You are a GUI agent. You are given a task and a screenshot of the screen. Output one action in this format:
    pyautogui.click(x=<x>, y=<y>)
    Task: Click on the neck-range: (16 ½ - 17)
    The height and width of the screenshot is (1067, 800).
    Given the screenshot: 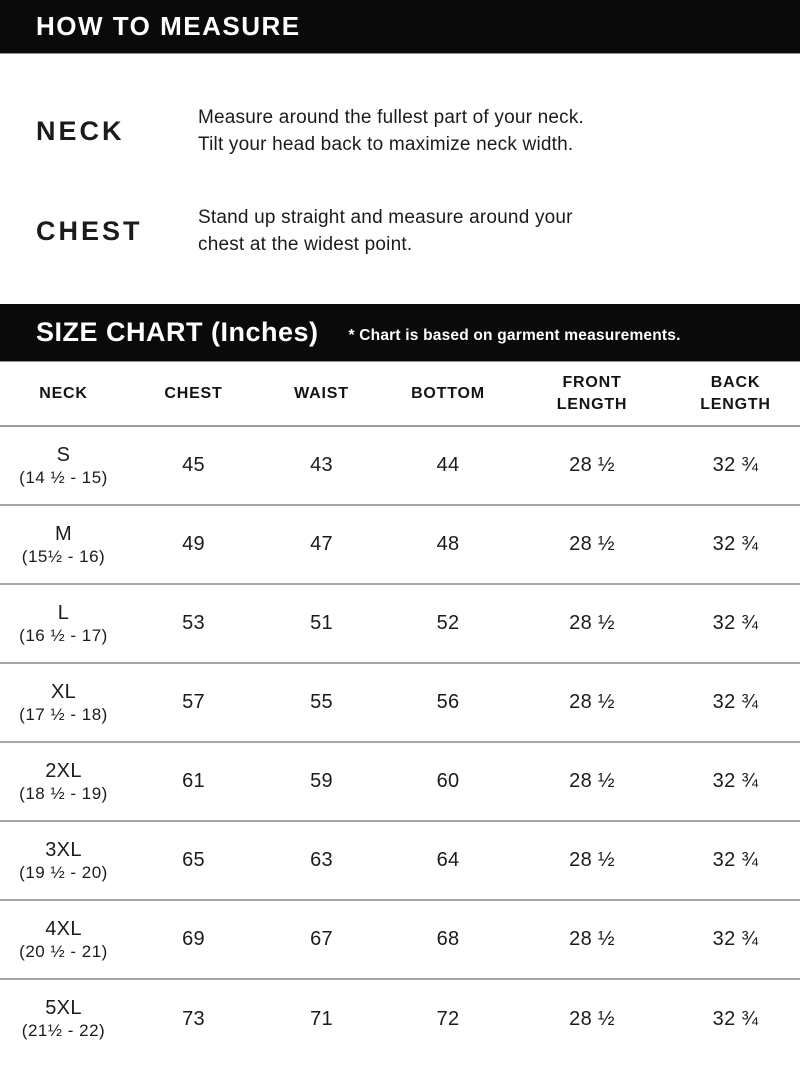 What is the action you would take?
    pyautogui.click(x=63, y=635)
    